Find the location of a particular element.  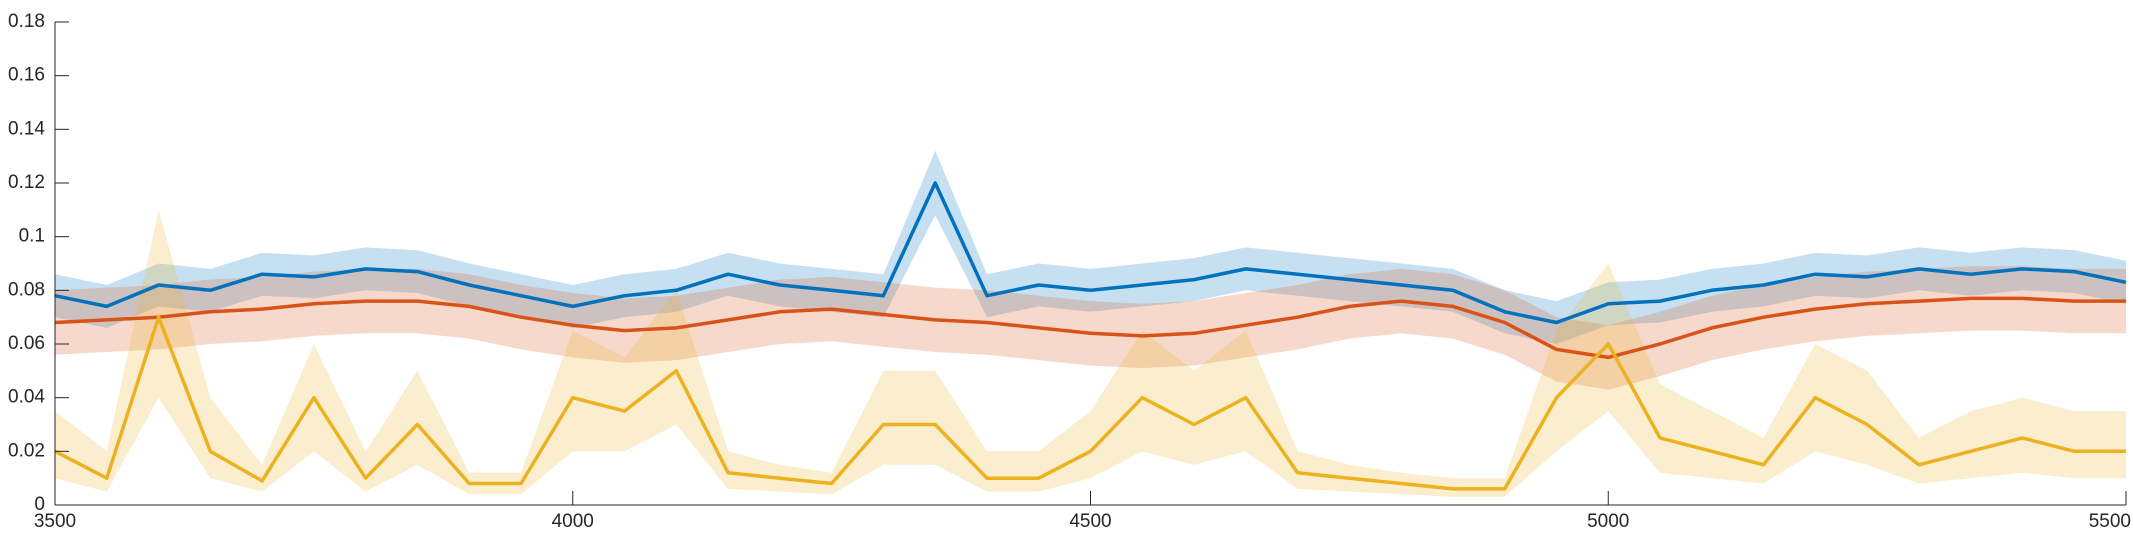

x-tick-label: 5000 is located at coordinates (1608, 521).